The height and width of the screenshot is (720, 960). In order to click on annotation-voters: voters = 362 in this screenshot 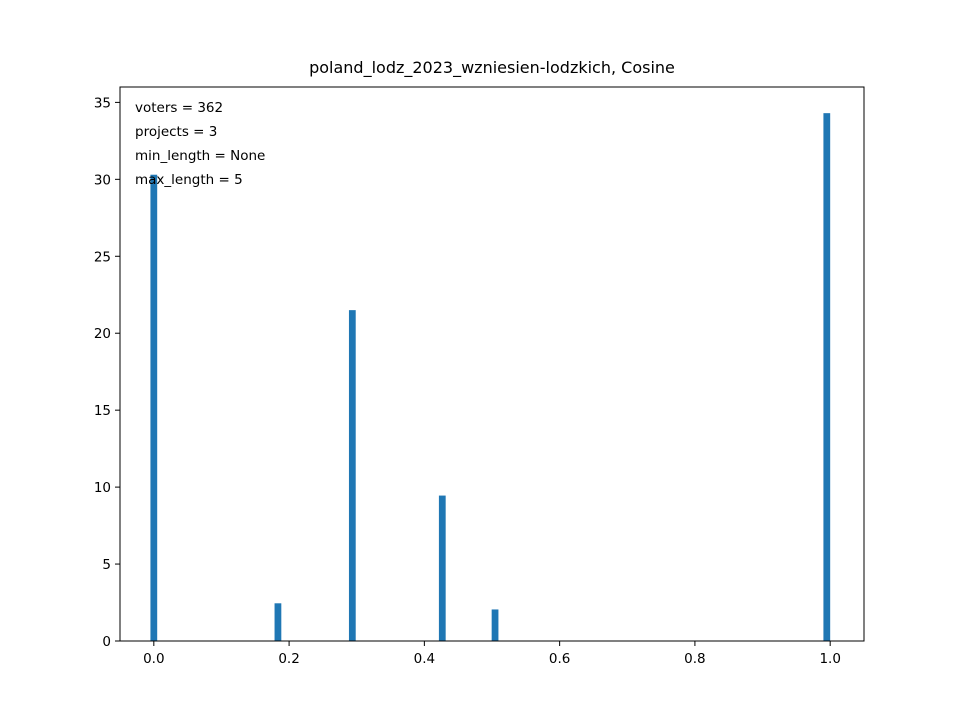, I will do `click(179, 108)`.